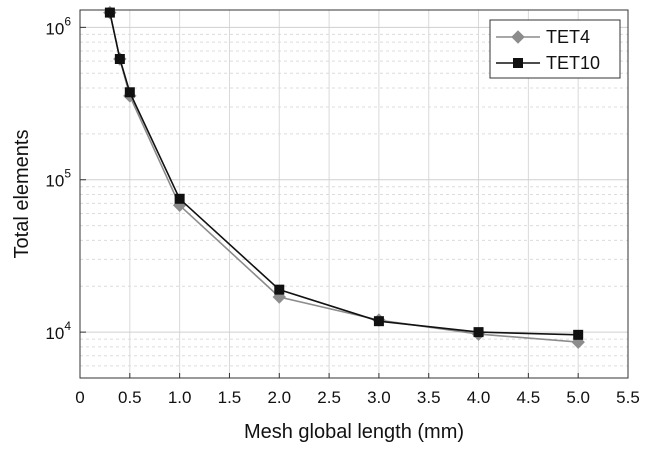  Describe the element at coordinates (568, 37) in the screenshot. I see `legend-label-tet4: TET4` at that location.